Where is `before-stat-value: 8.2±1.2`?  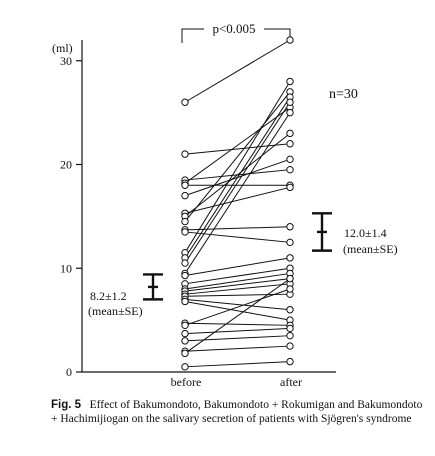
before-stat-value: 8.2±1.2 is located at coordinates (108, 296).